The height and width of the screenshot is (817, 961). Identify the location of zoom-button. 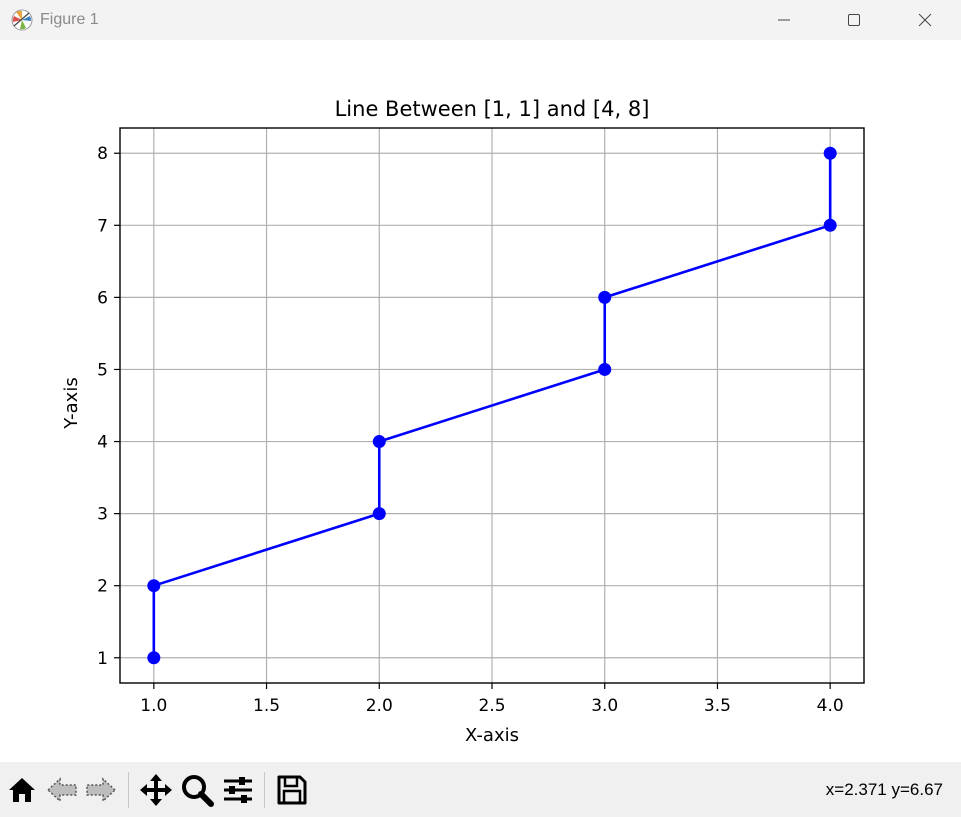
(197, 792).